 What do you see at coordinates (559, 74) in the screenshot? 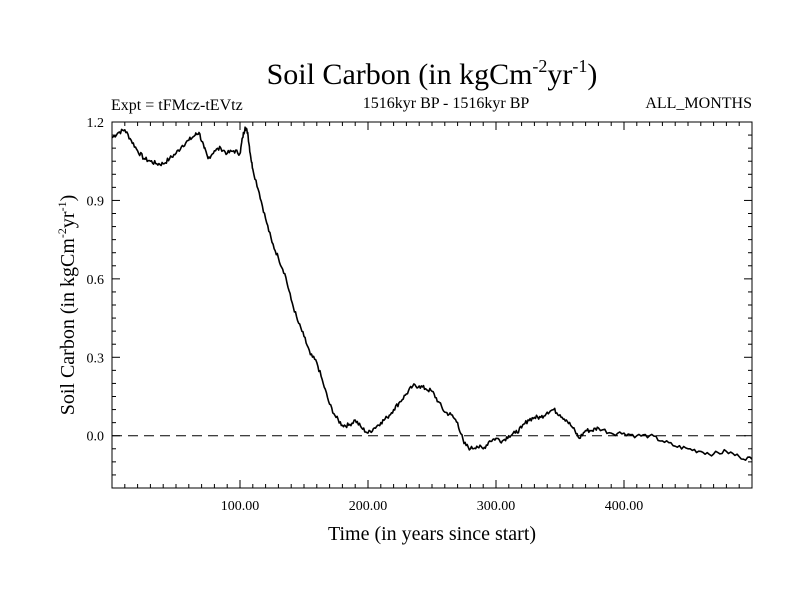
I see `title-mid: yr` at bounding box center [559, 74].